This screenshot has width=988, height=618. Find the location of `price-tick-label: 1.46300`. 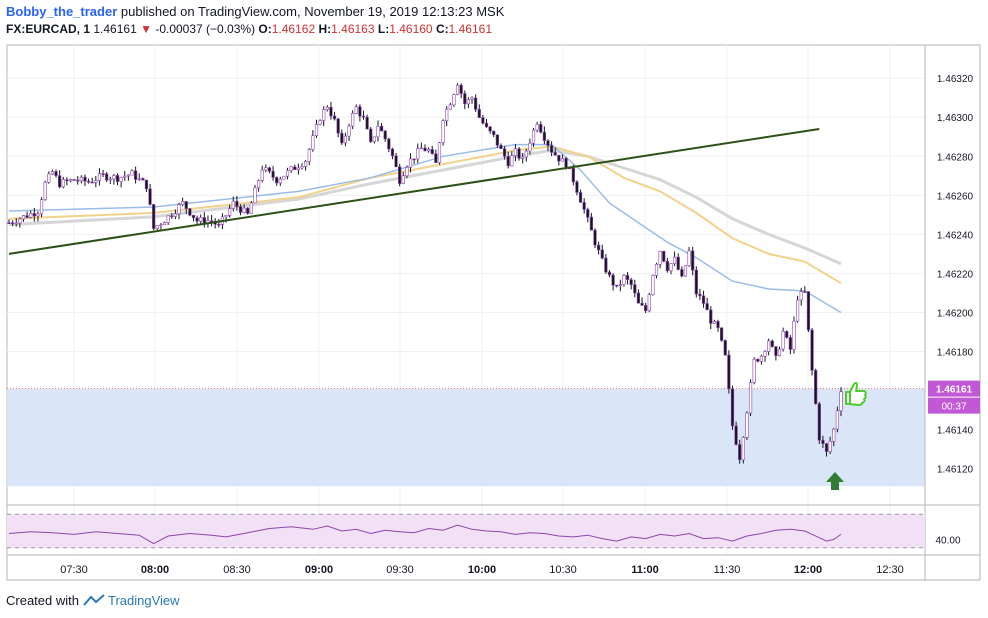

price-tick-label: 1.46300 is located at coordinates (955, 118).